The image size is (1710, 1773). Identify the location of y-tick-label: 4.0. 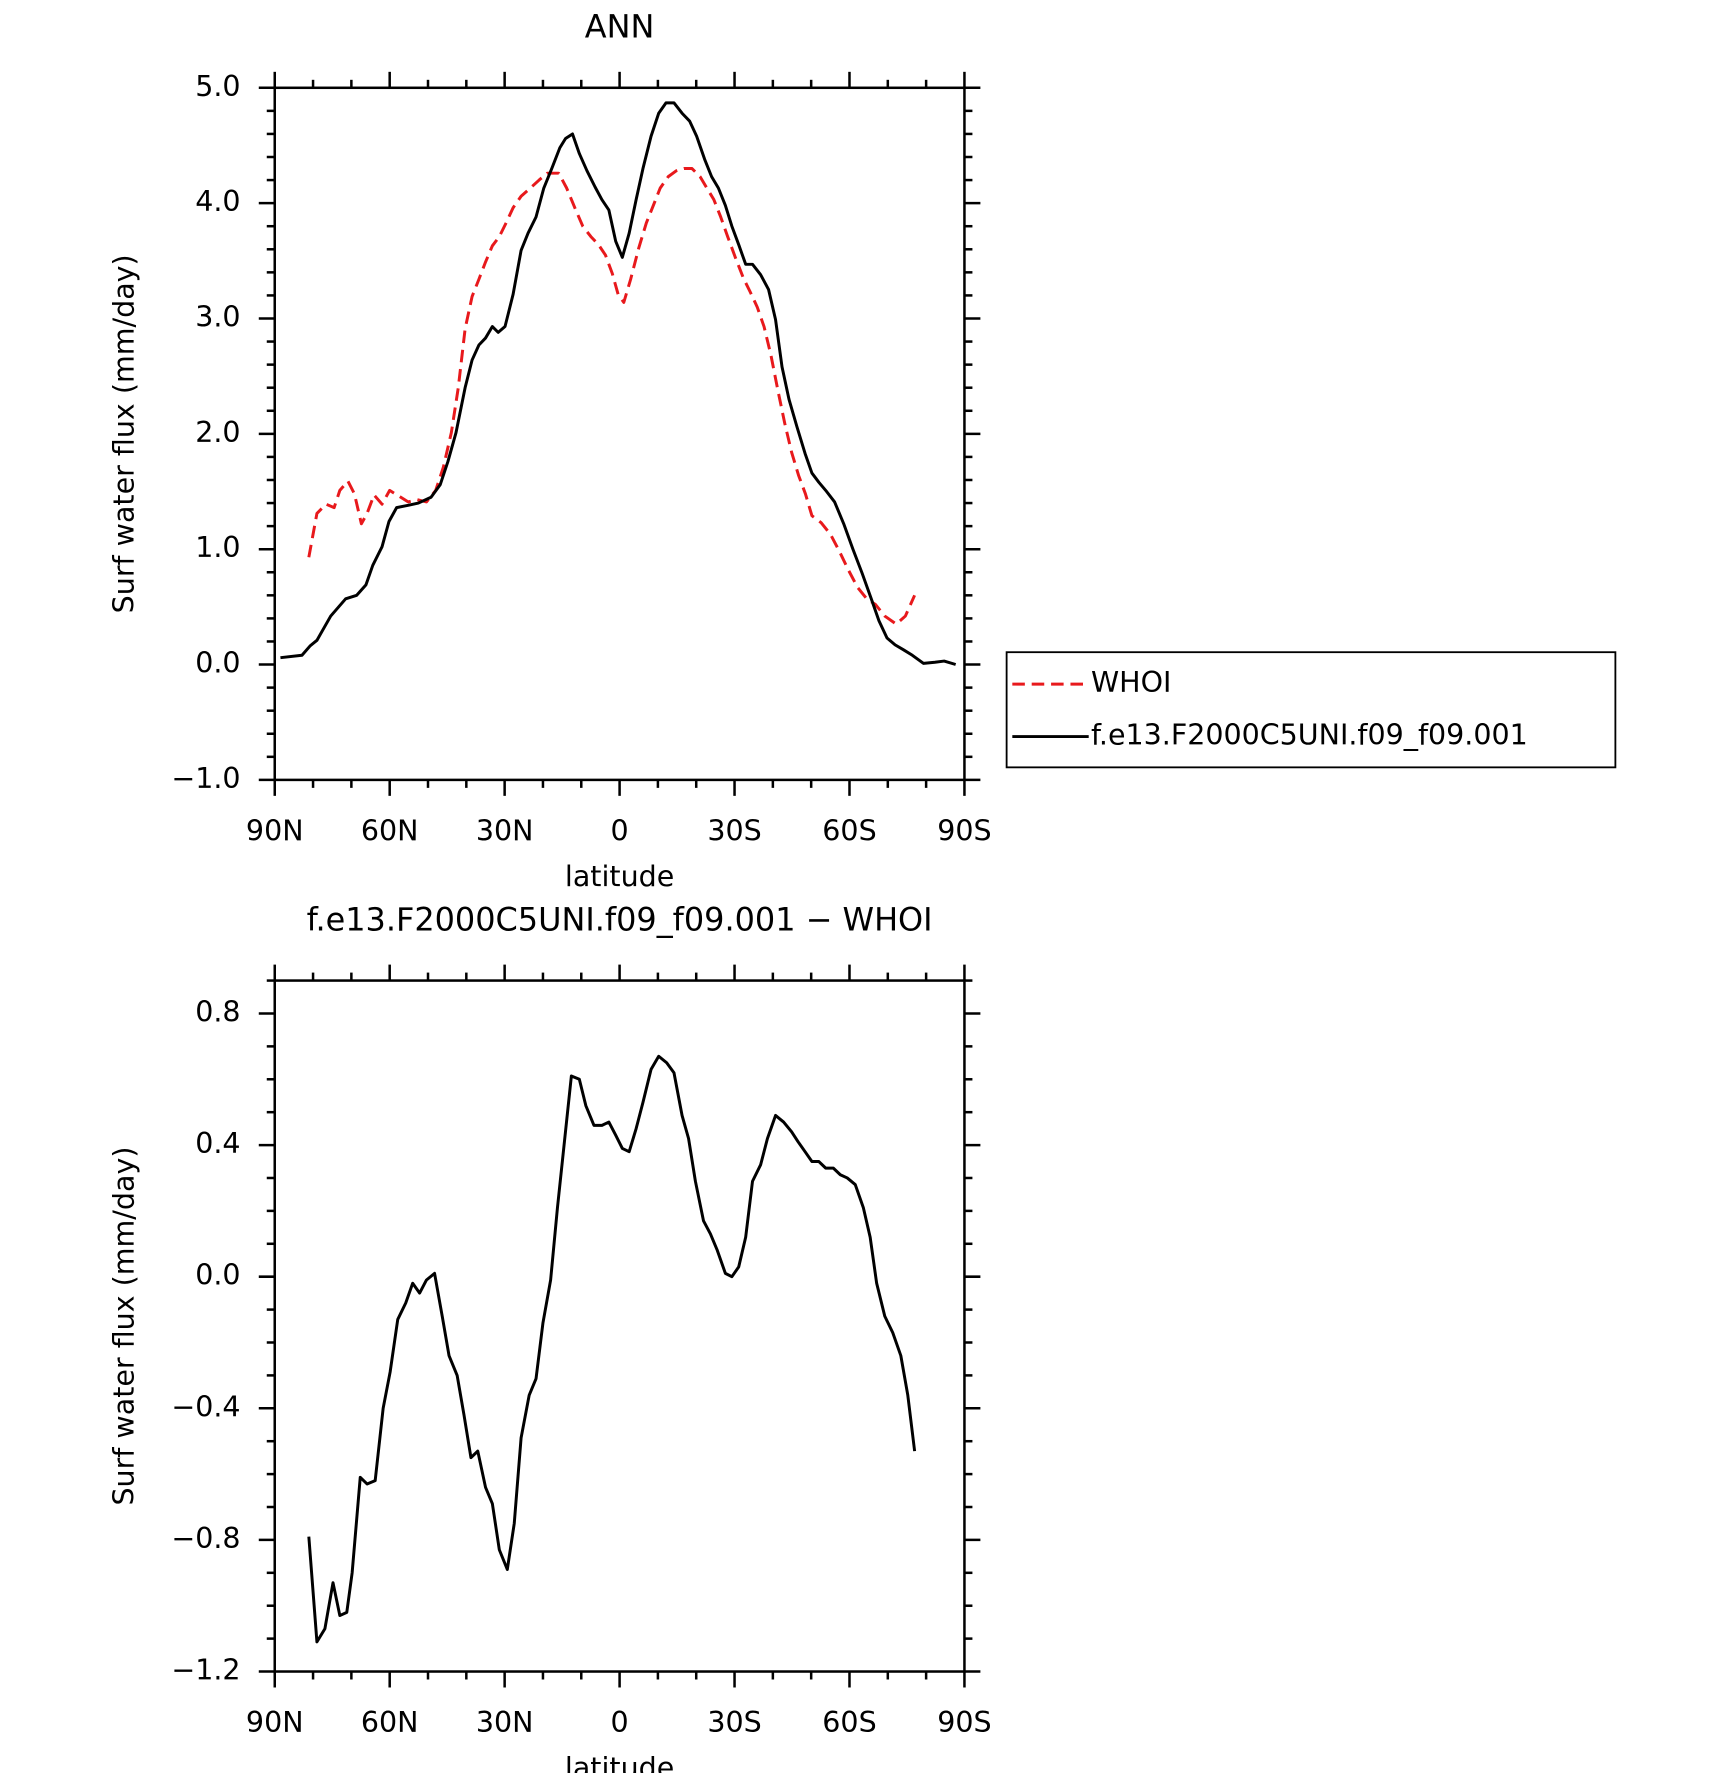
(217, 201).